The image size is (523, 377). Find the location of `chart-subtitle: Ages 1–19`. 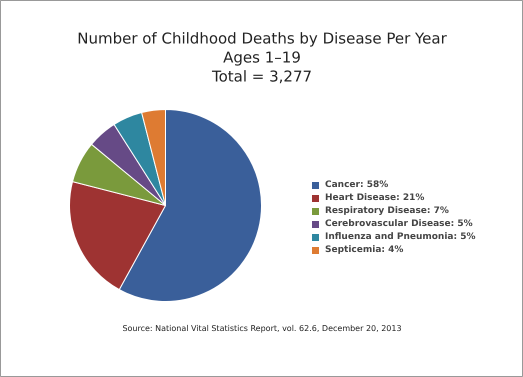

chart-subtitle: Ages 1–19 is located at coordinates (262, 57).